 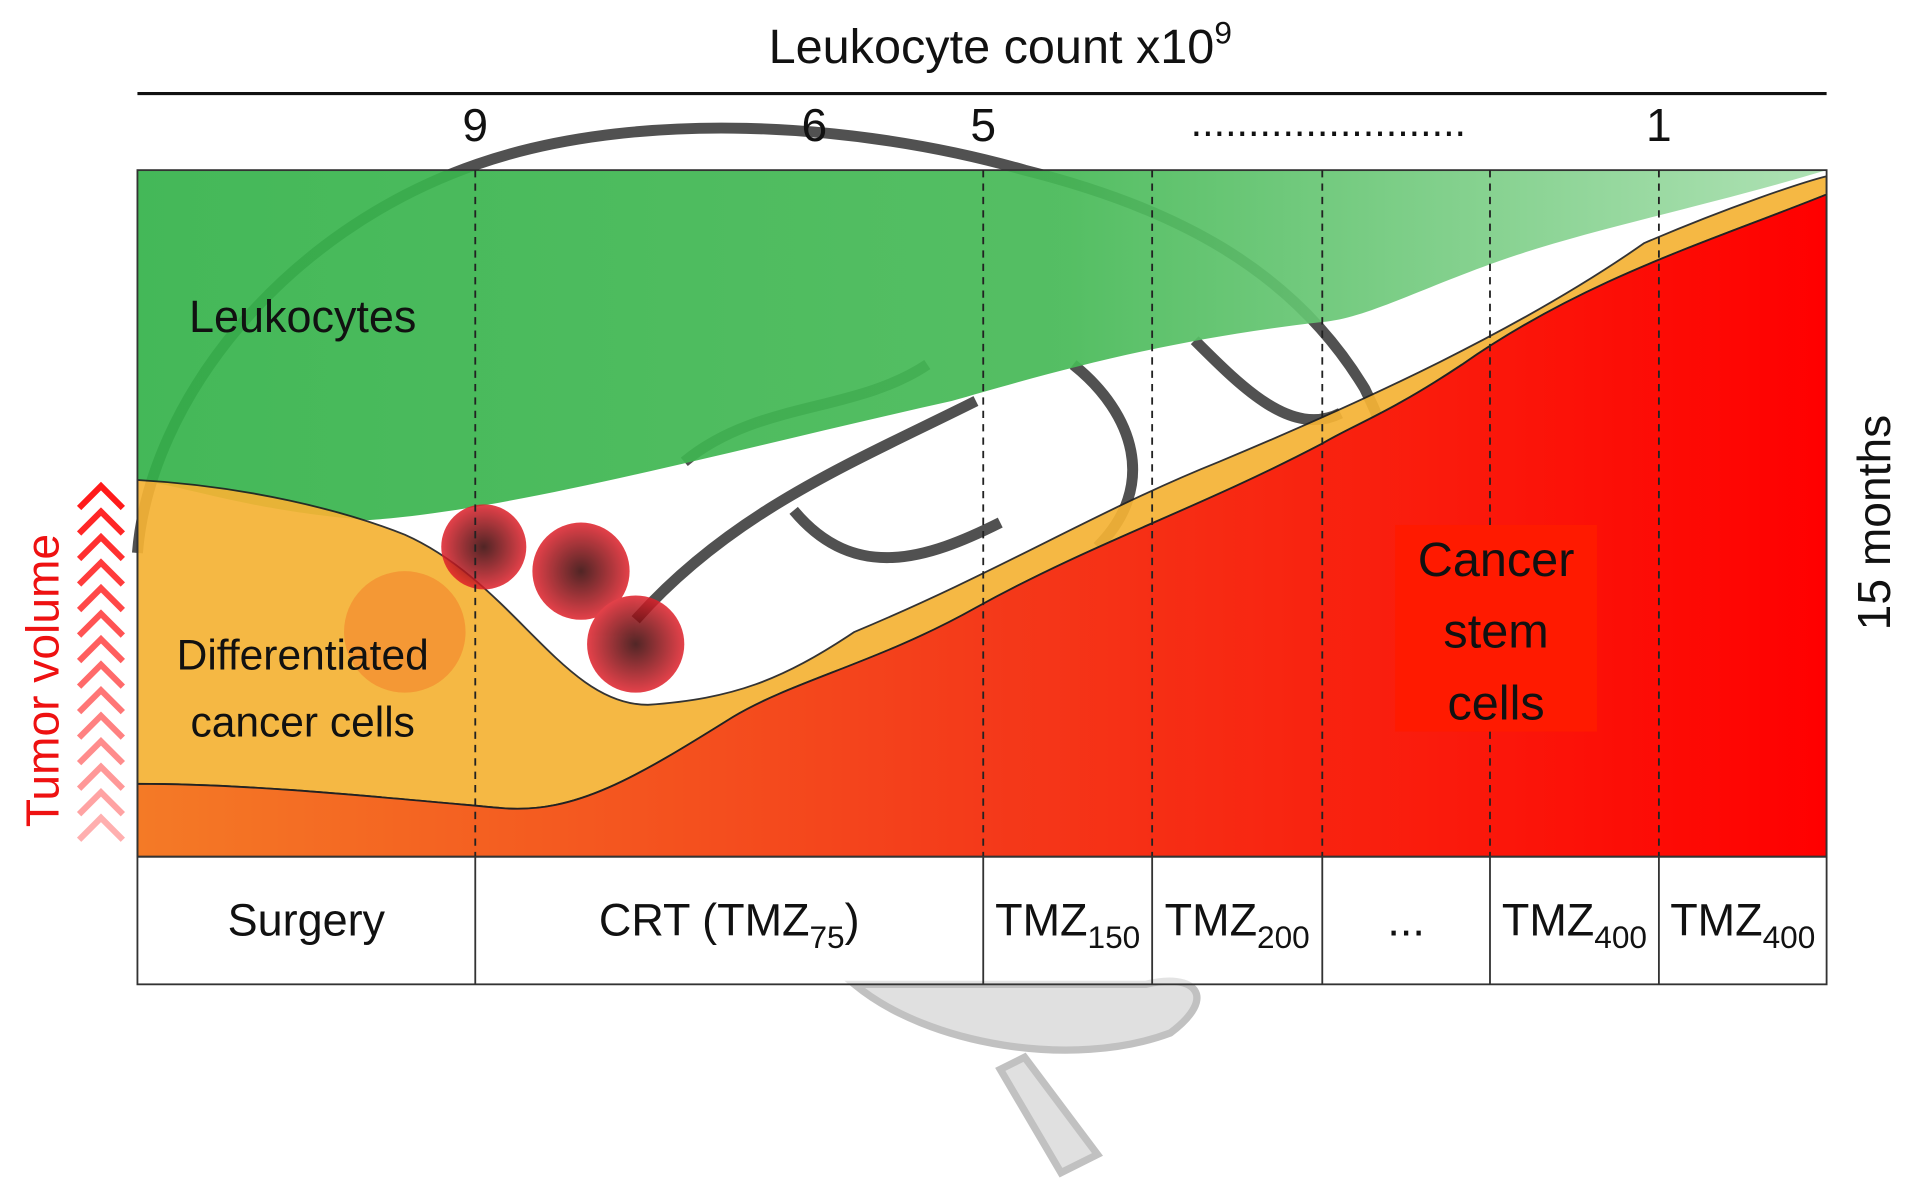 I want to click on treatment-label: CRT (TMZ75), so click(x=729, y=925).